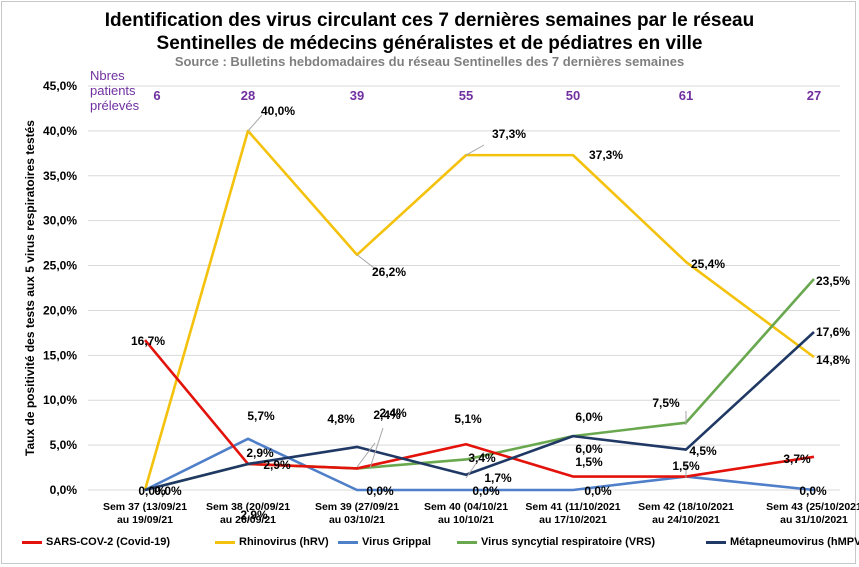 This screenshot has width=859, height=567. What do you see at coordinates (108, 542) in the screenshot?
I see `legend-label: SARS-COV-2 (Covid-19)` at bounding box center [108, 542].